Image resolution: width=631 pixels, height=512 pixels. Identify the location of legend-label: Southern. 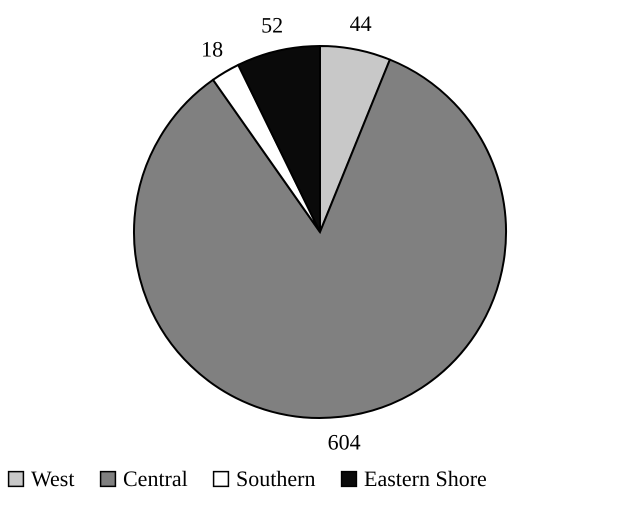
(276, 478).